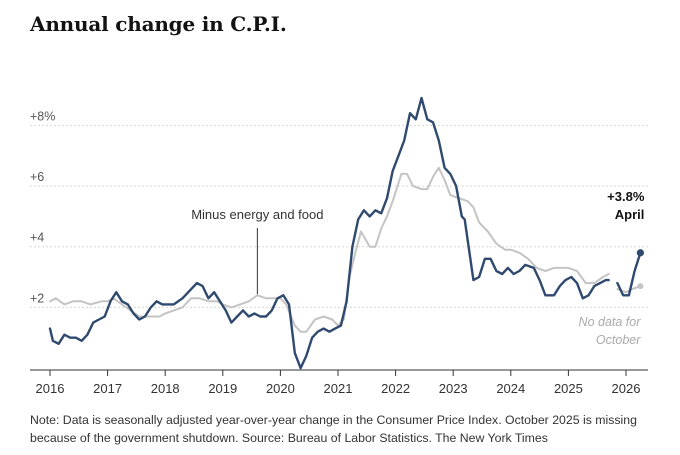 This screenshot has height=455, width=680. I want to click on x-tick-label: 2019, so click(222, 388).